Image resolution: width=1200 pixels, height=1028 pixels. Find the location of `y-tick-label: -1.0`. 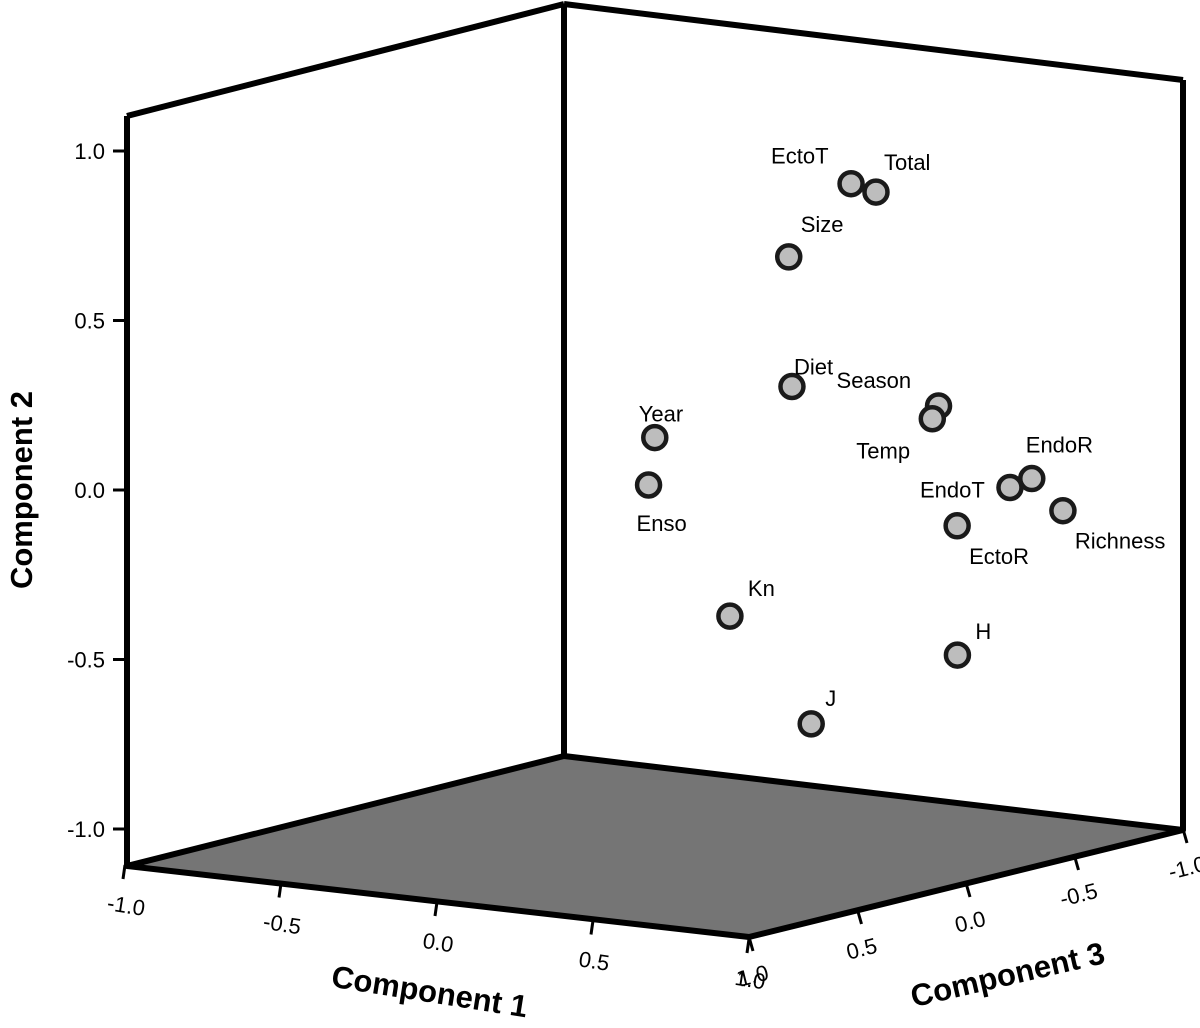

y-tick-label: -1.0 is located at coordinates (86, 829).